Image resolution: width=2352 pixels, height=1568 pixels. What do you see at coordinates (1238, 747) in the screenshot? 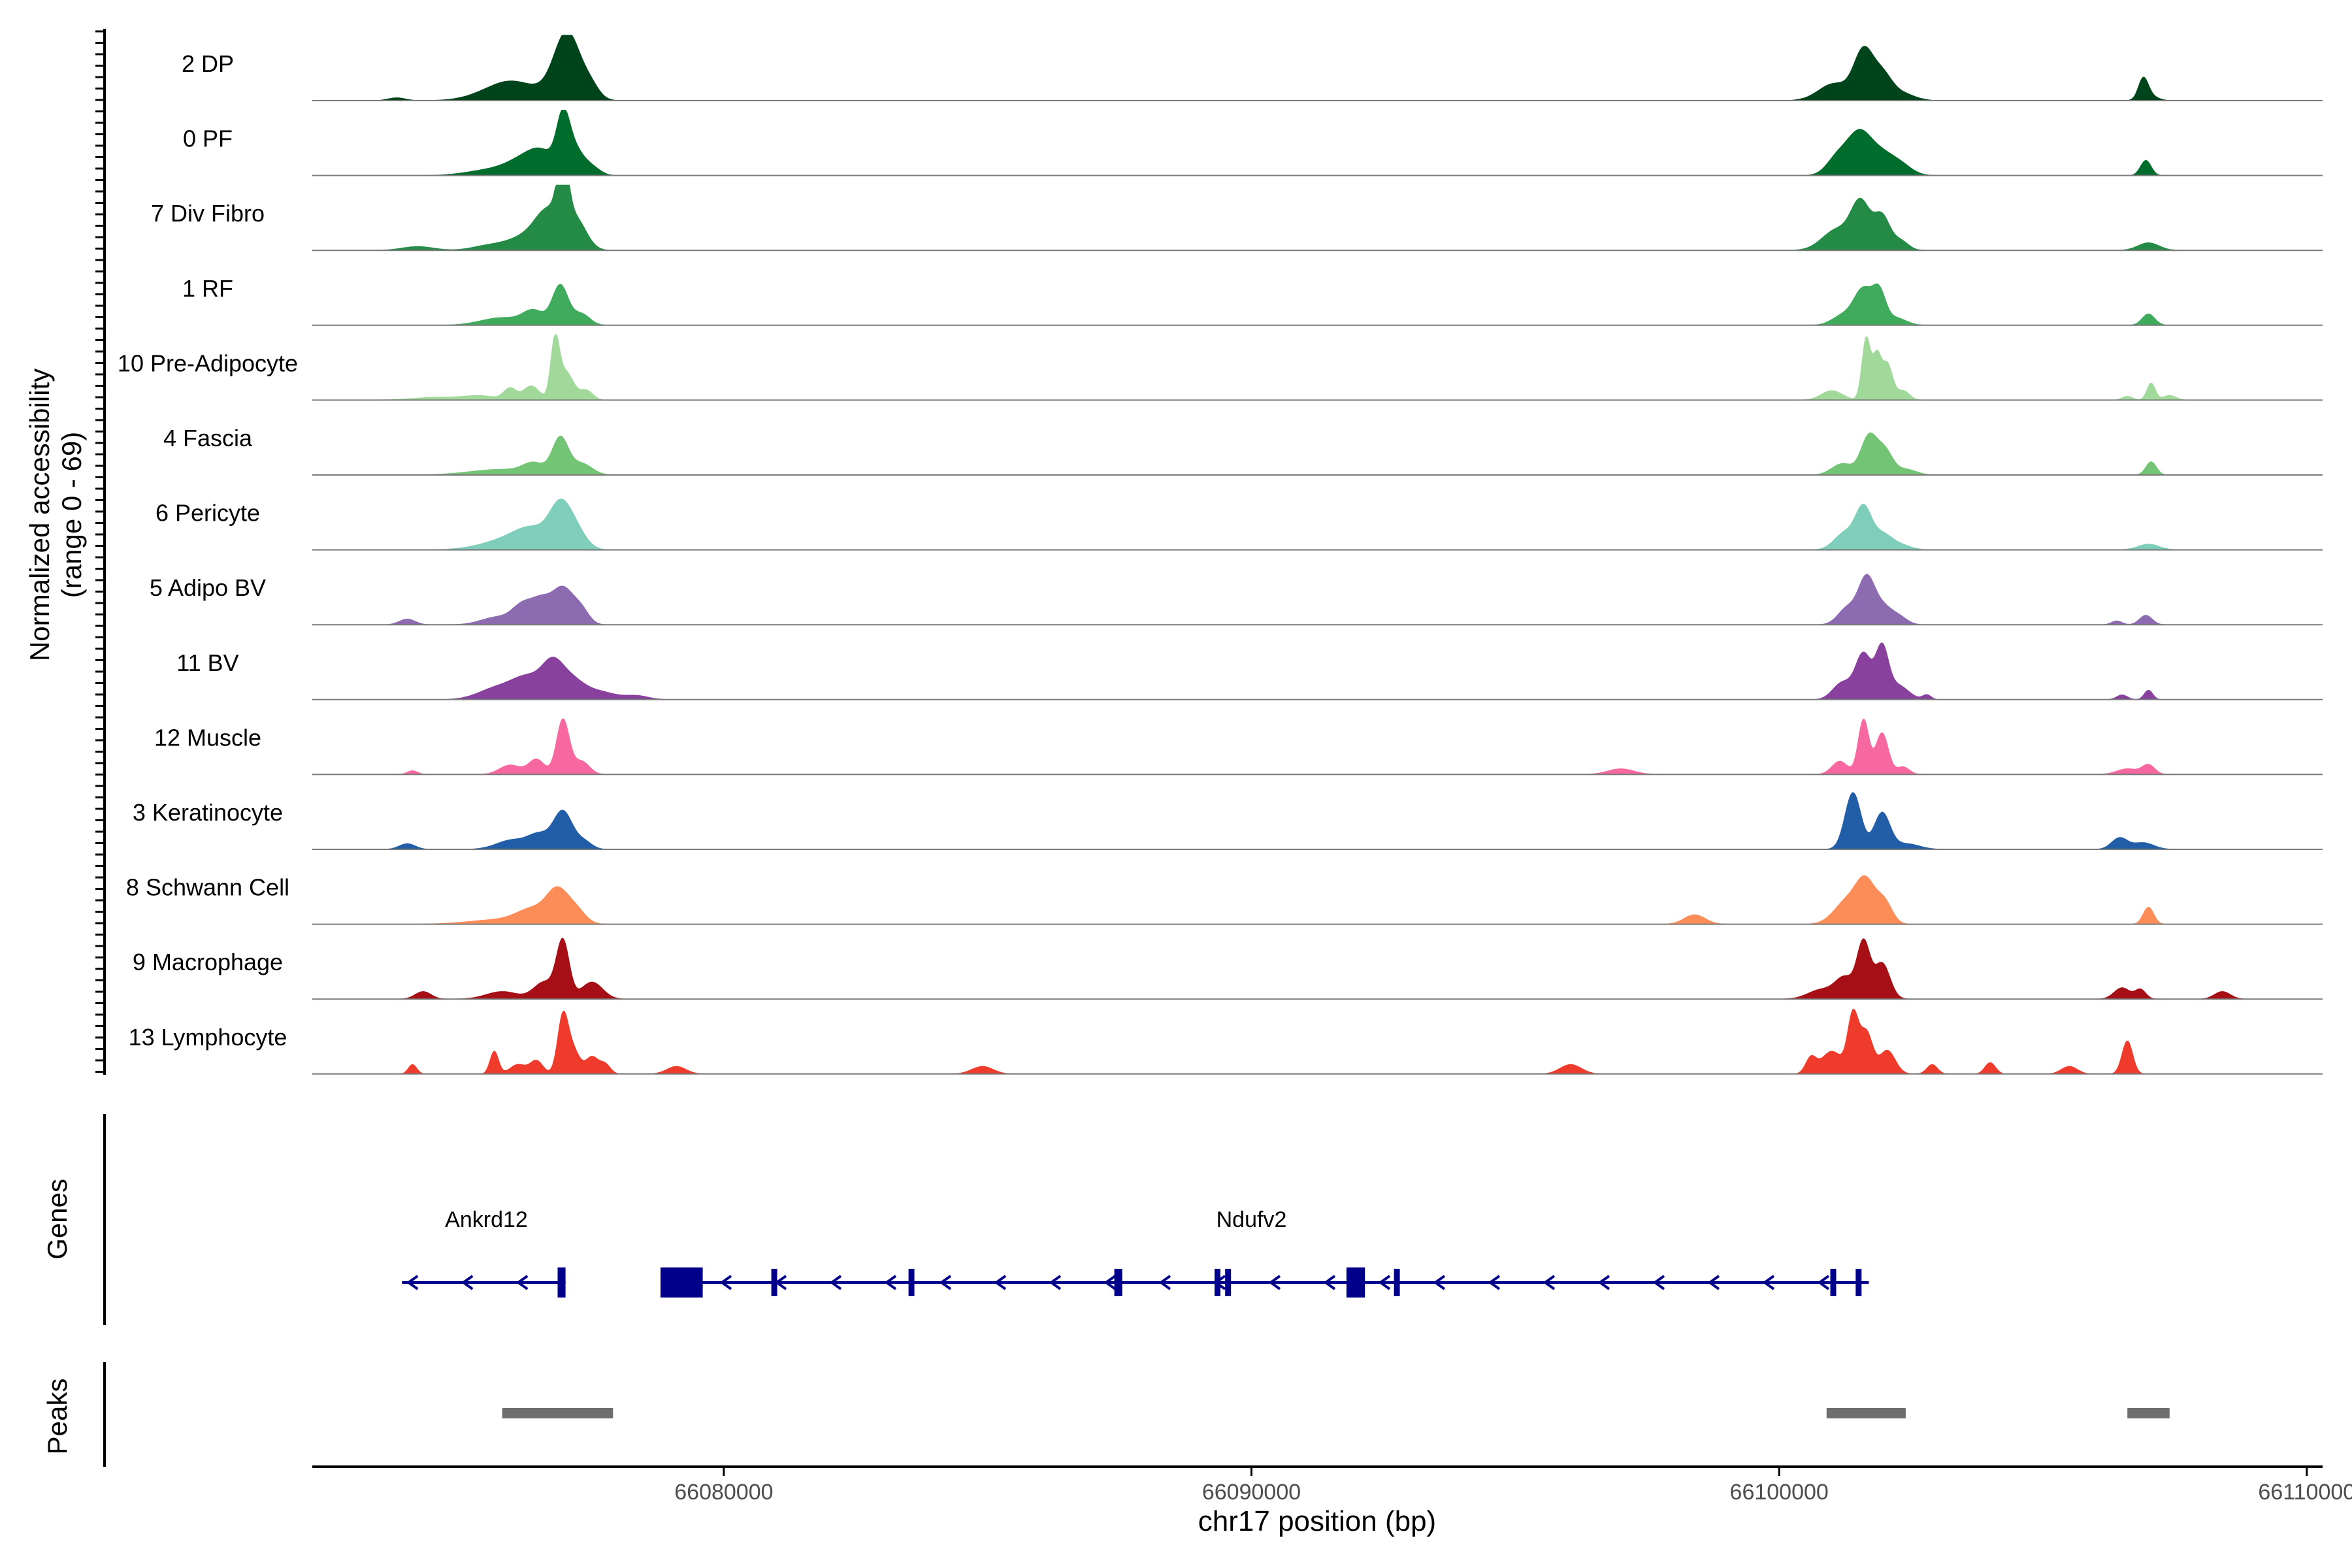
I see `track-12-muscle: 12 Muscle` at bounding box center [1238, 747].